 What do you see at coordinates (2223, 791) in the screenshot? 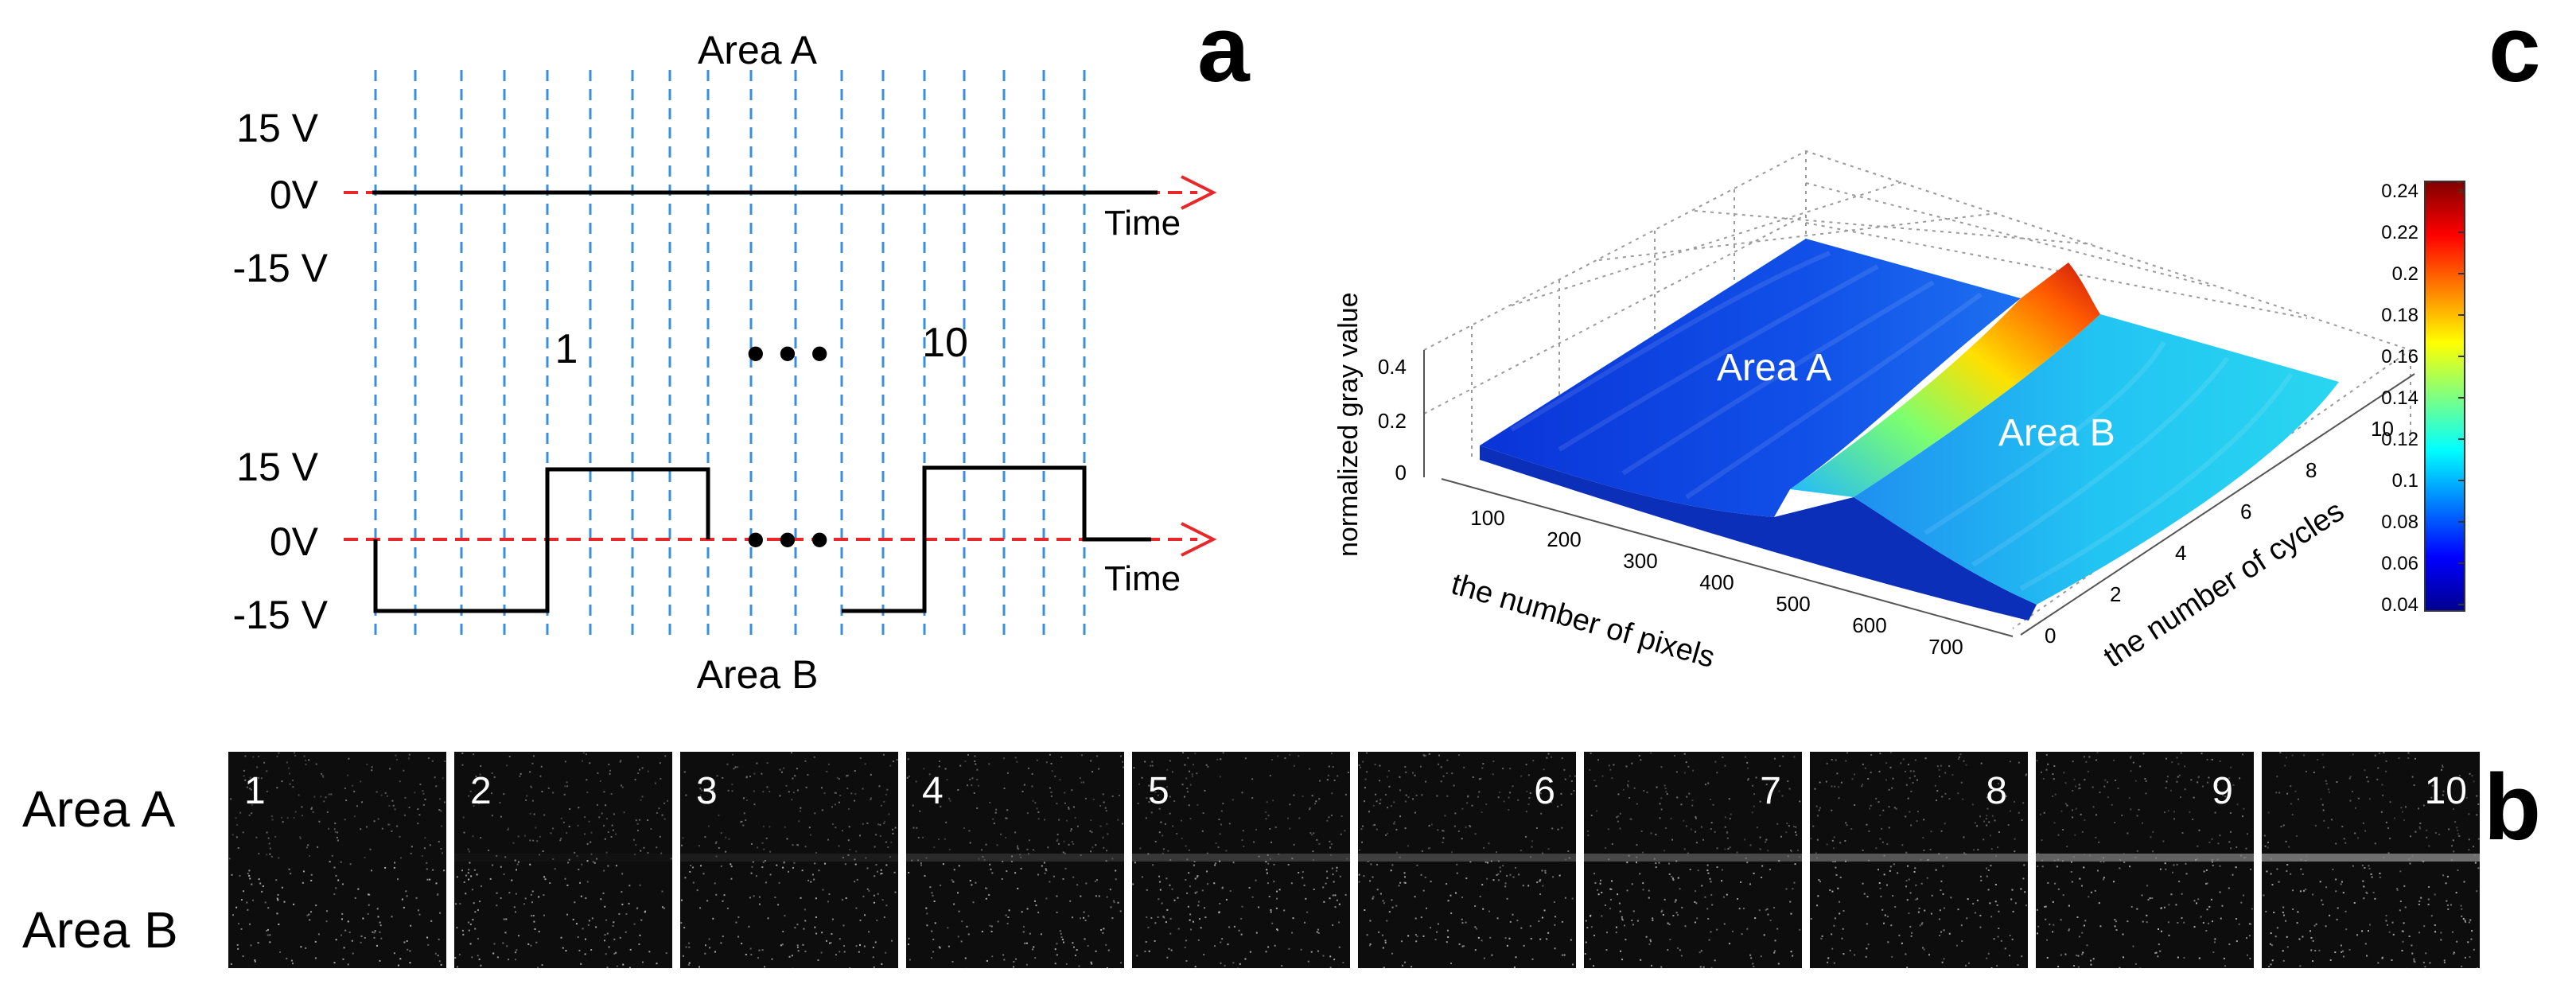
I see `frame-number: 9` at bounding box center [2223, 791].